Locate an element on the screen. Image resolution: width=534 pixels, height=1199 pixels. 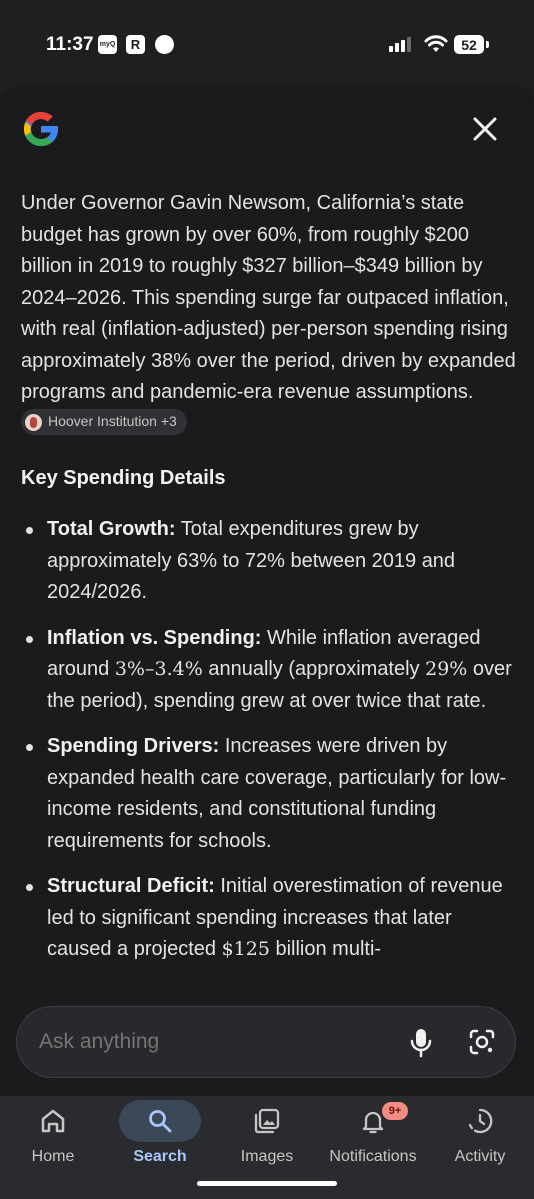
home-indicator is located at coordinates (267, 1183).